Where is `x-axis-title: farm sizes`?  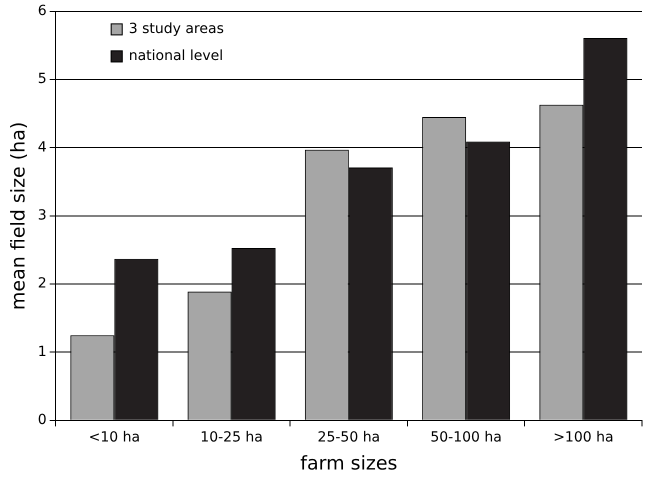
x-axis-title: farm sizes is located at coordinates (349, 463).